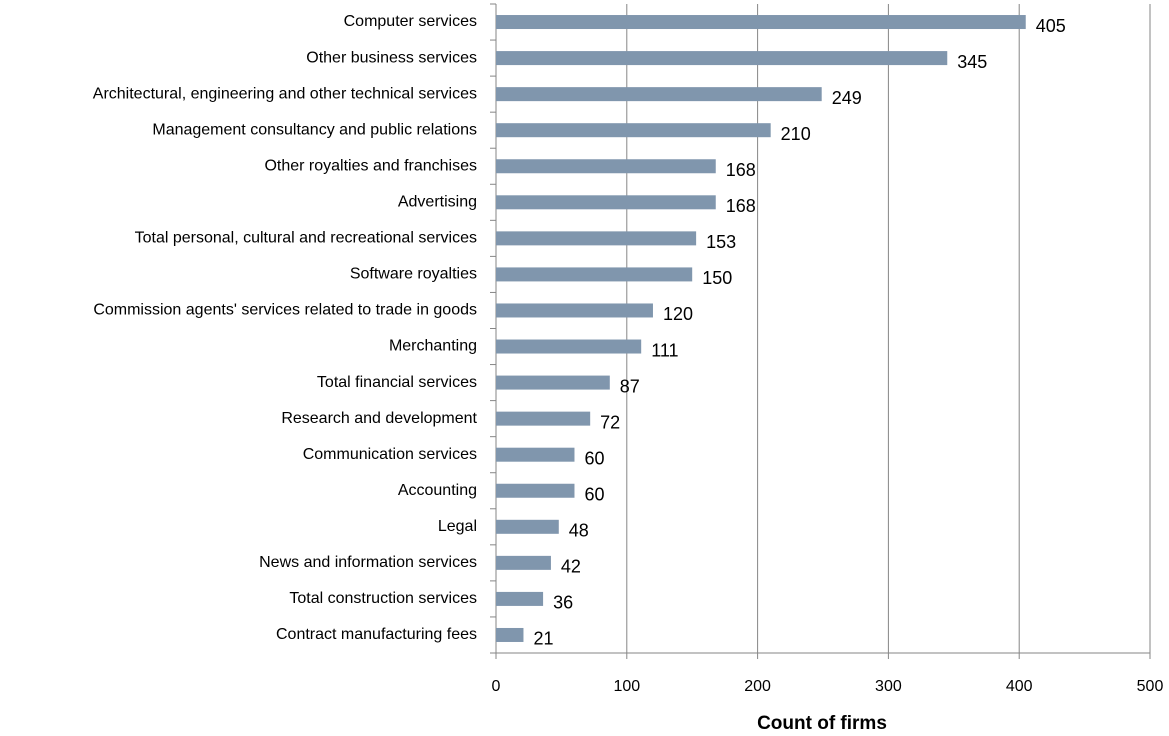 This screenshot has height=736, width=1169. Describe the element at coordinates (543, 639) in the screenshot. I see `data-label: 21` at that location.